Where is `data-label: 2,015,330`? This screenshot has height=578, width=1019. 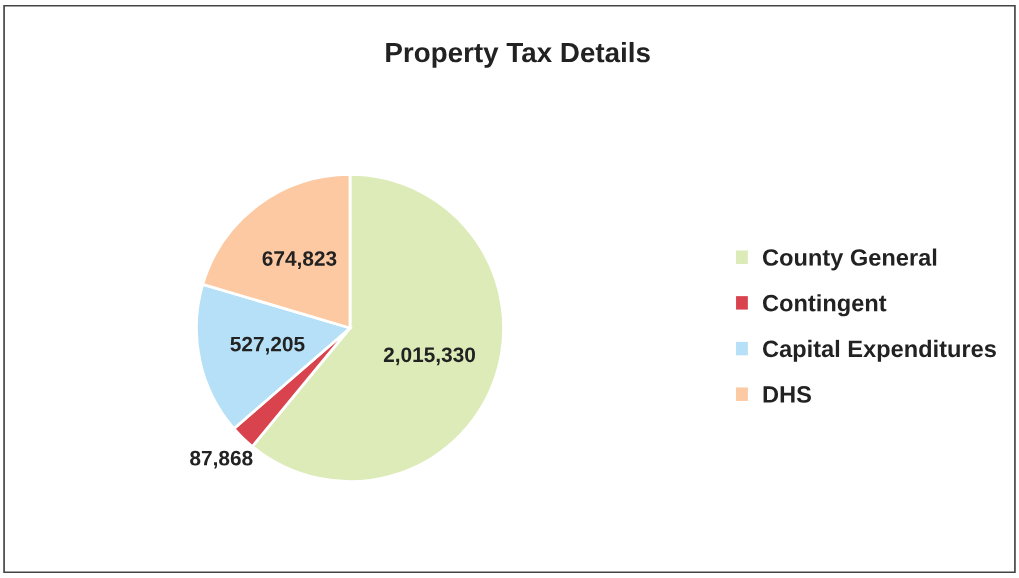
data-label: 2,015,330 is located at coordinates (429, 356).